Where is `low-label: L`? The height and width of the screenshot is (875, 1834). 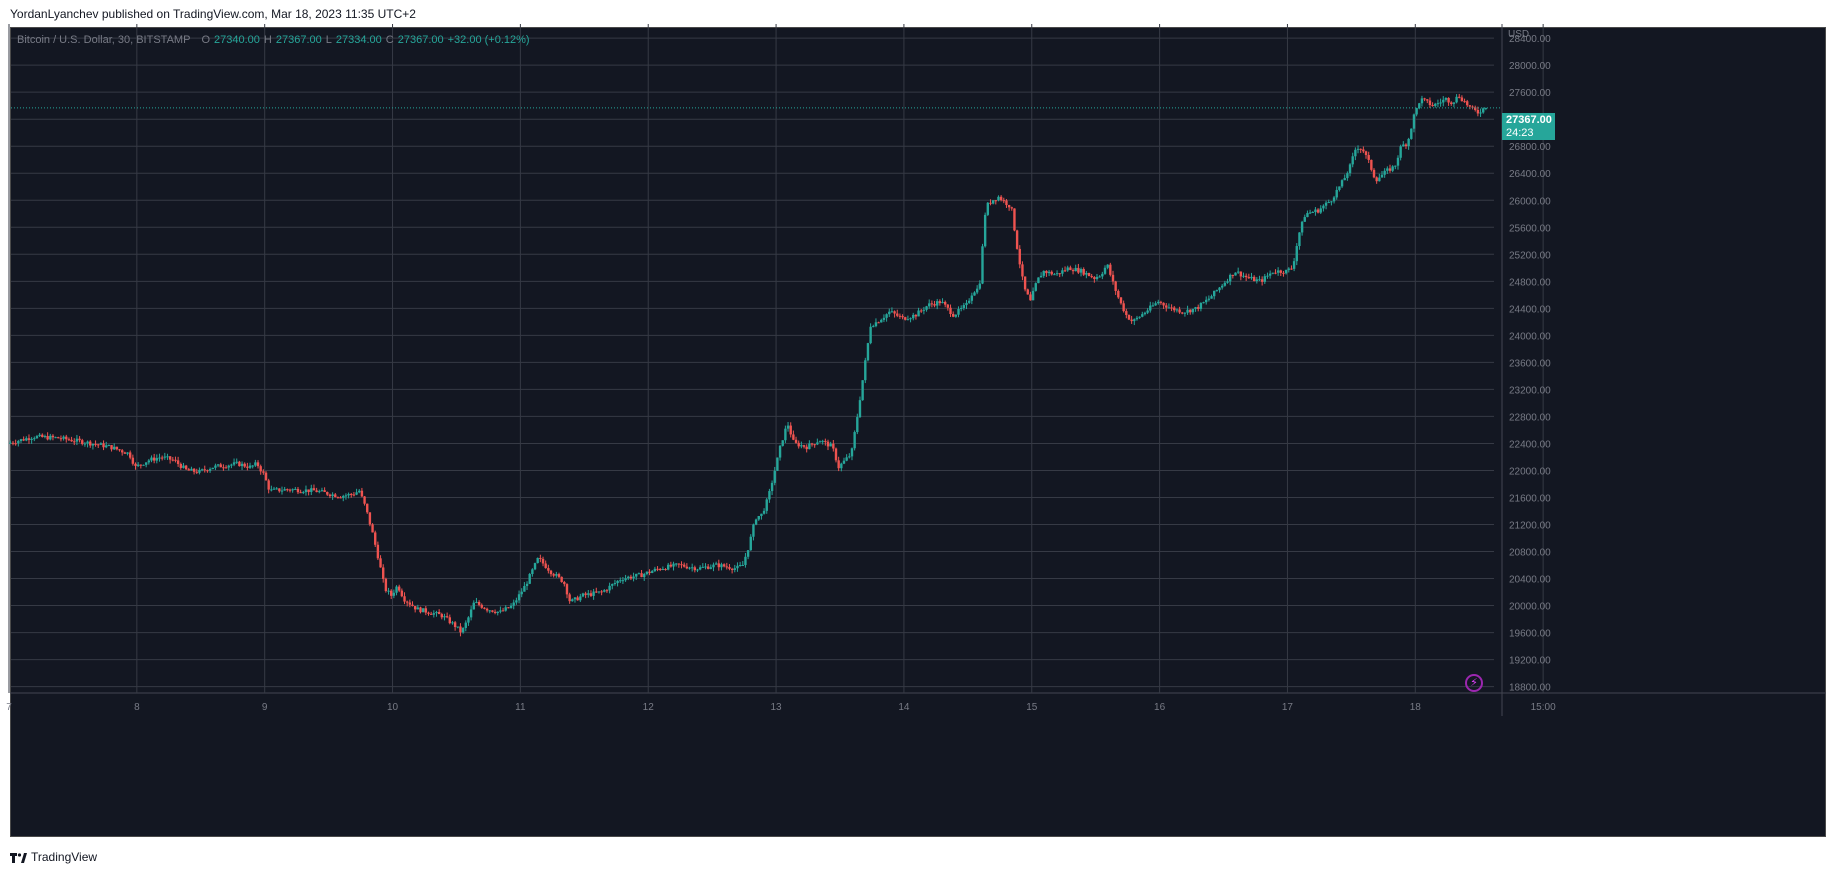
low-label: L is located at coordinates (328, 40).